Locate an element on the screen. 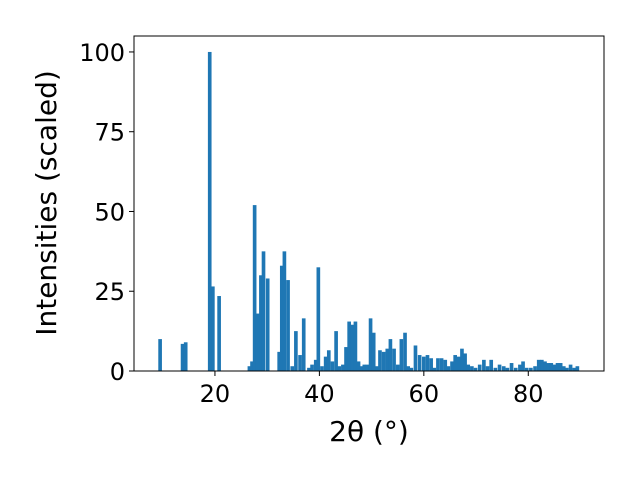 This screenshot has height=480, width=640. y-tick-label: 75 is located at coordinates (109, 133).